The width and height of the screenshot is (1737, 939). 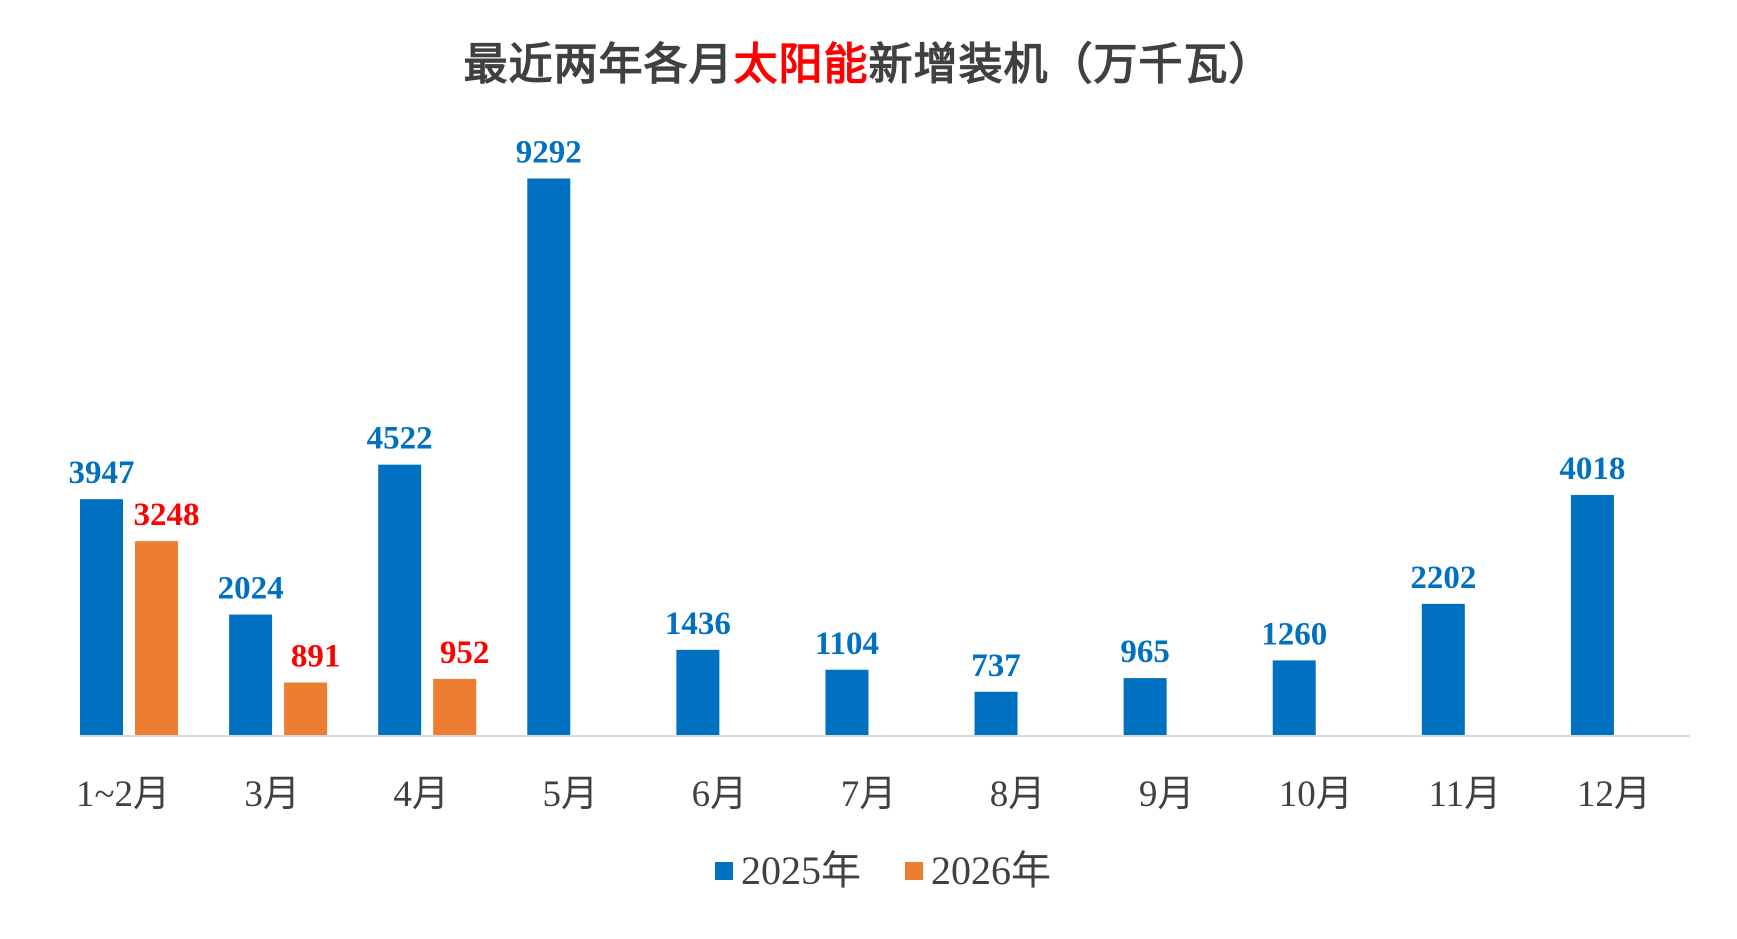 I want to click on data-label-series1-5: 1104, so click(x=847, y=644).